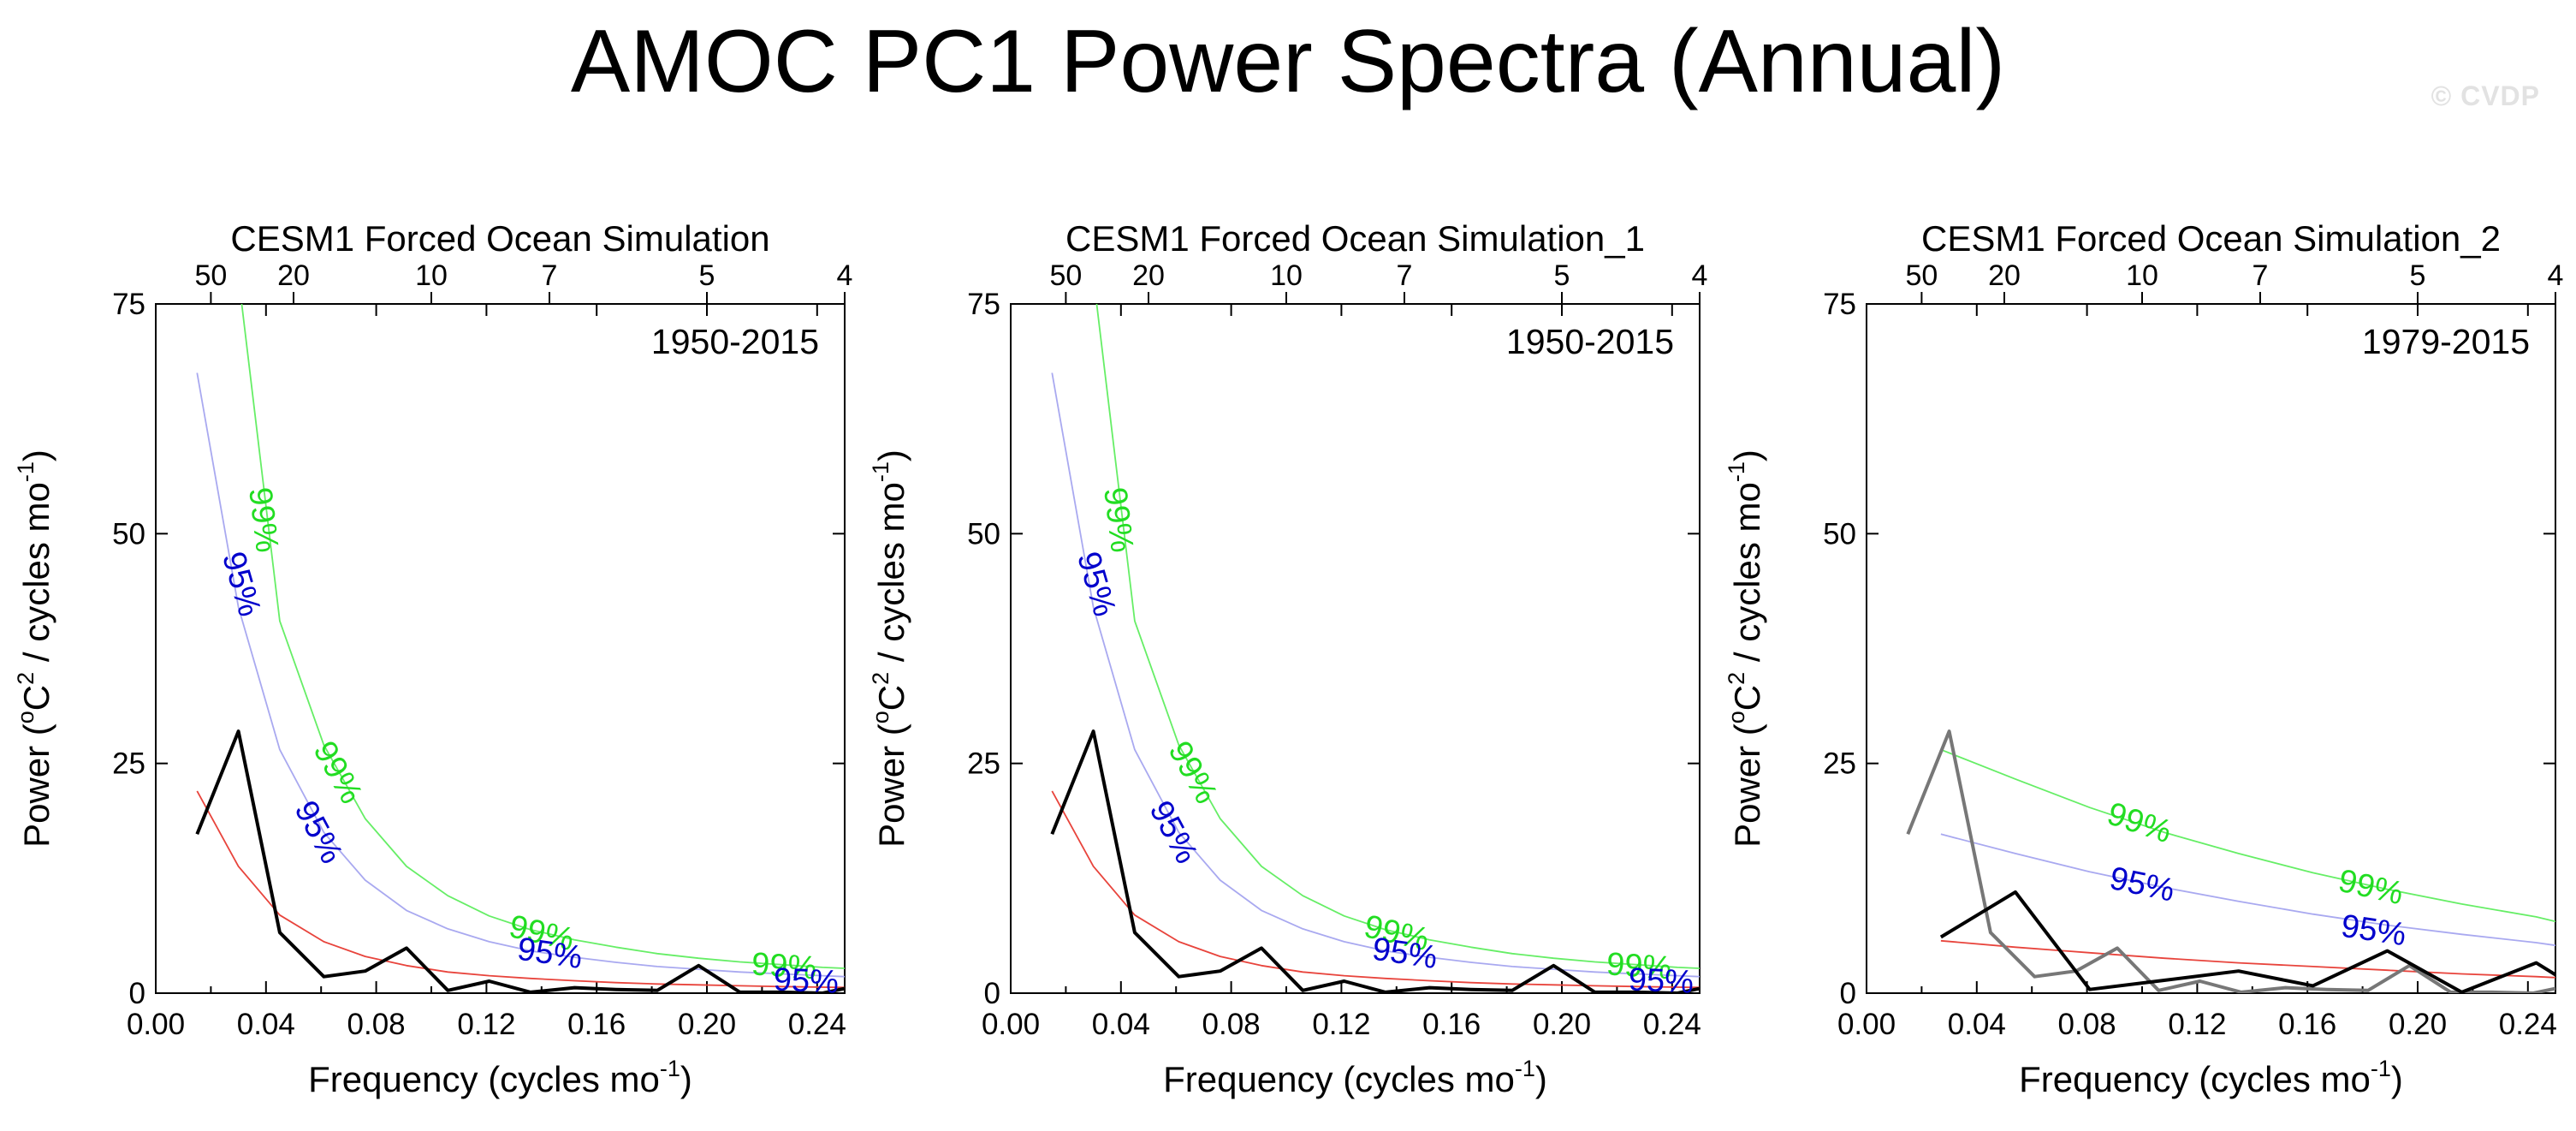  Describe the element at coordinates (1355, 238) in the screenshot. I see `panel-title: CESM1 Forced Ocean Simulation_1` at that location.